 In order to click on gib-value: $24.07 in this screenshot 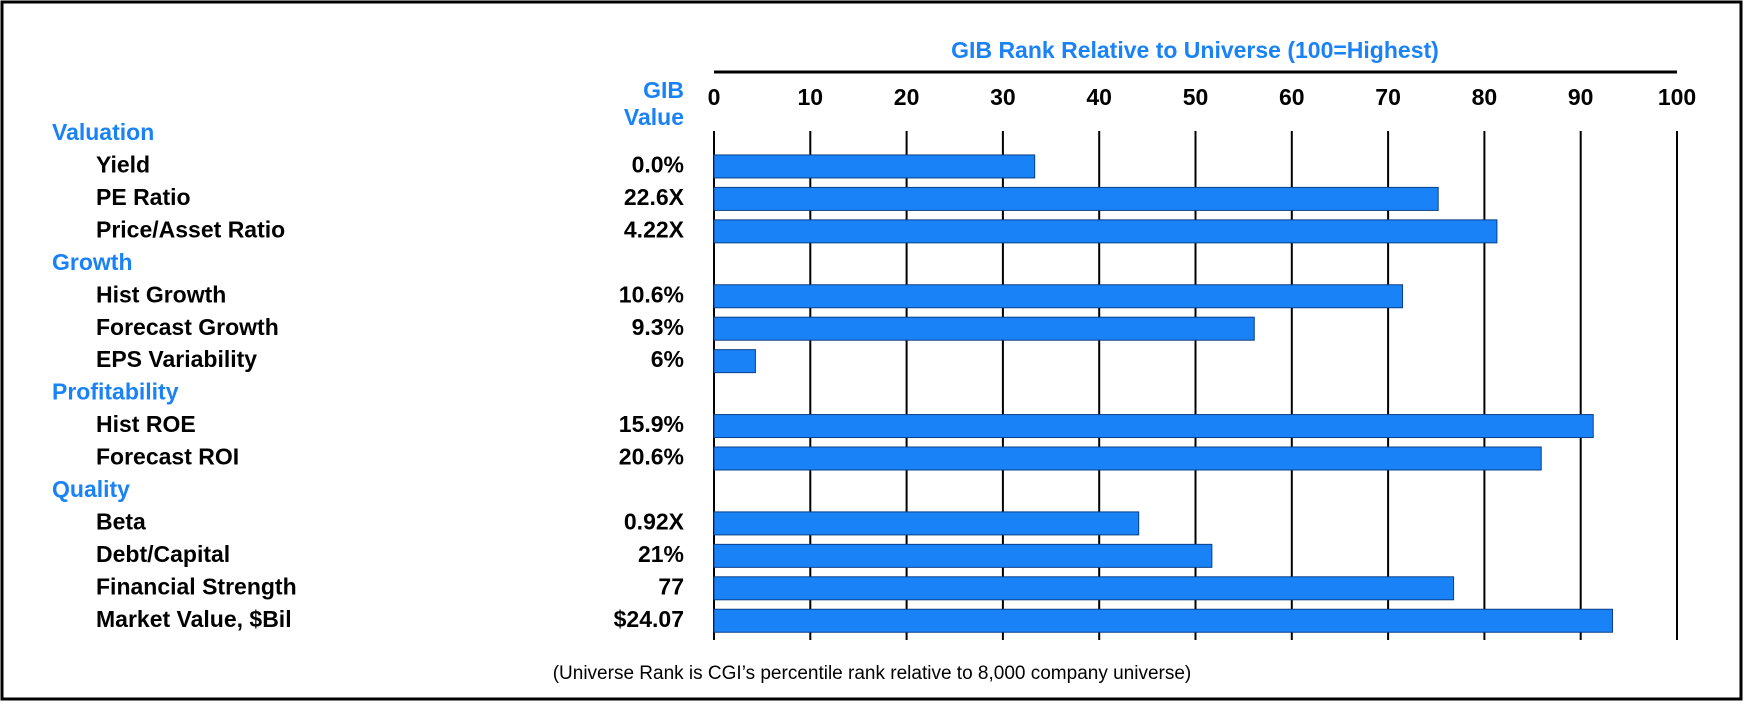, I will do `click(649, 619)`.